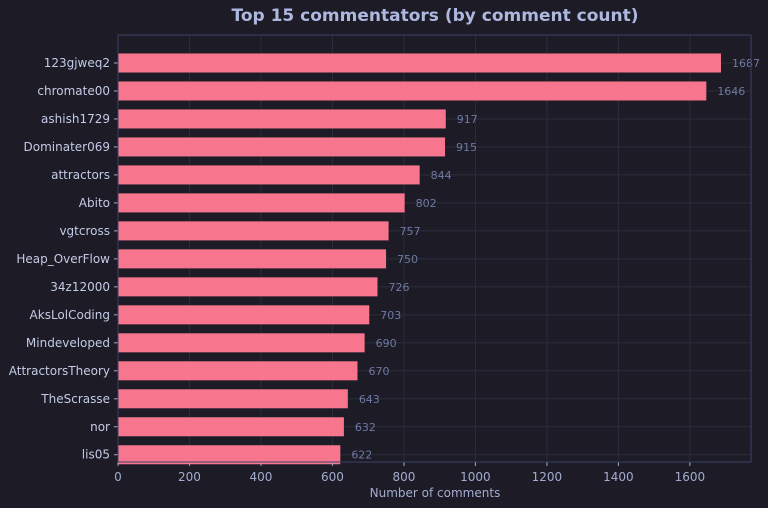  I want to click on y-tick-label: chromate00, so click(73, 91).